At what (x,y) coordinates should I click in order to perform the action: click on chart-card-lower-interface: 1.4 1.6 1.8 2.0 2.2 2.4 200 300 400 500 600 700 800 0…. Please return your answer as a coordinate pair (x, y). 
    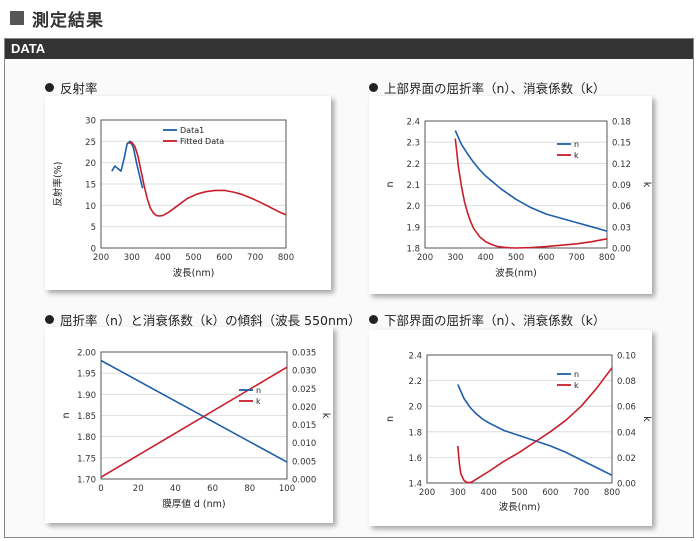
    Looking at the image, I should click on (510, 428).